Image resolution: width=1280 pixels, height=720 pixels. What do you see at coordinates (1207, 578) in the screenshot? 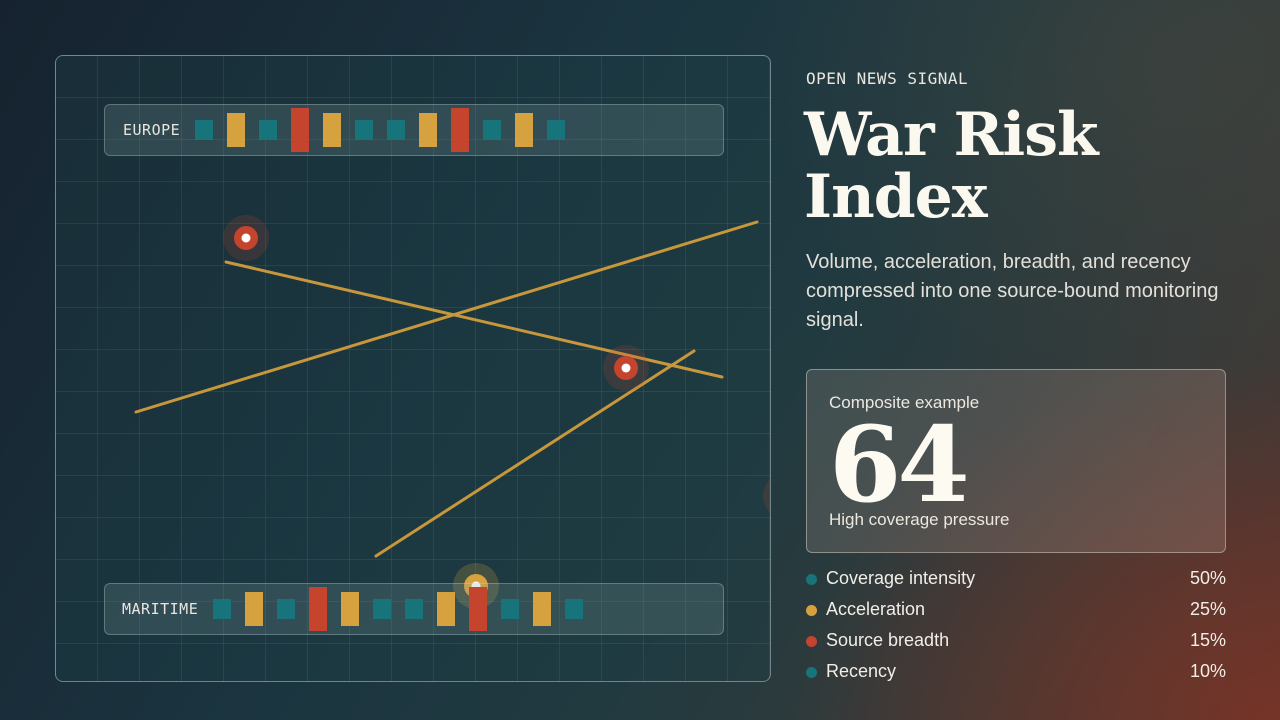
I see `legend-value: 50%` at bounding box center [1207, 578].